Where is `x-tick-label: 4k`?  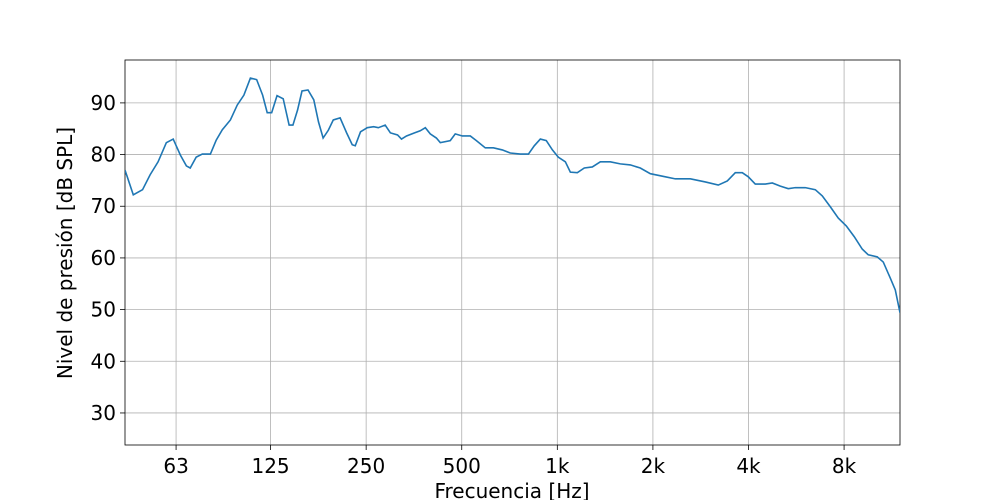 x-tick-label: 4k is located at coordinates (748, 466).